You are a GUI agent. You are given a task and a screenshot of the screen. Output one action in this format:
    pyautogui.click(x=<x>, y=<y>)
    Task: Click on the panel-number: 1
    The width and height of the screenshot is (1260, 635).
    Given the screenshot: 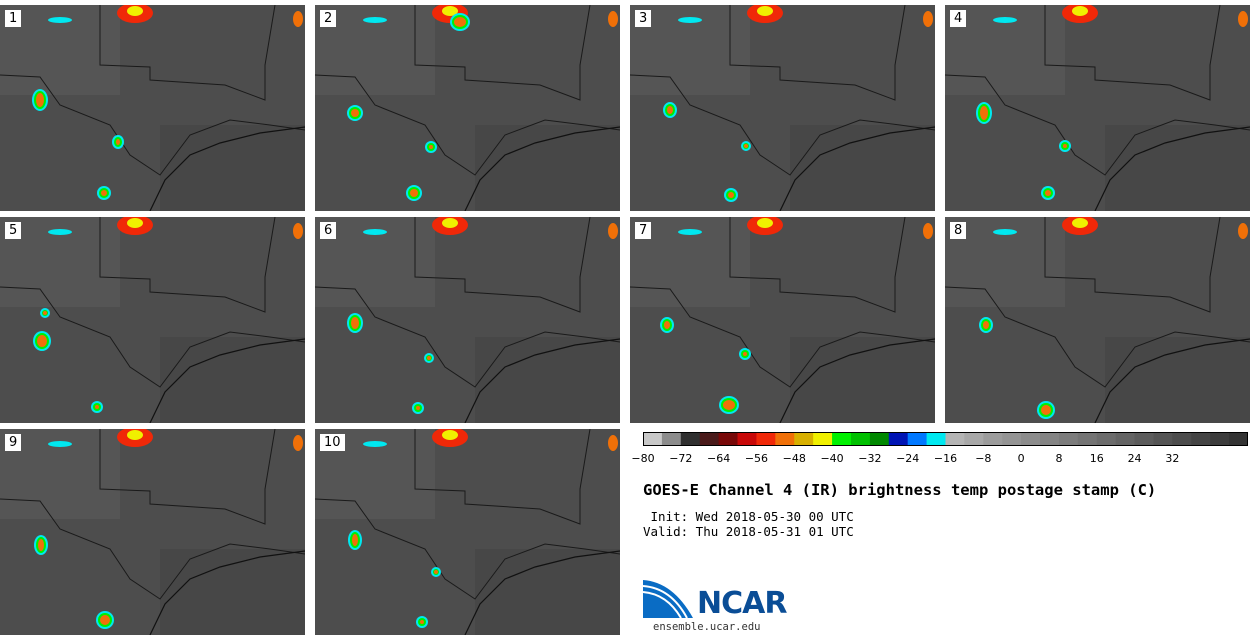 What is the action you would take?
    pyautogui.click(x=13, y=18)
    